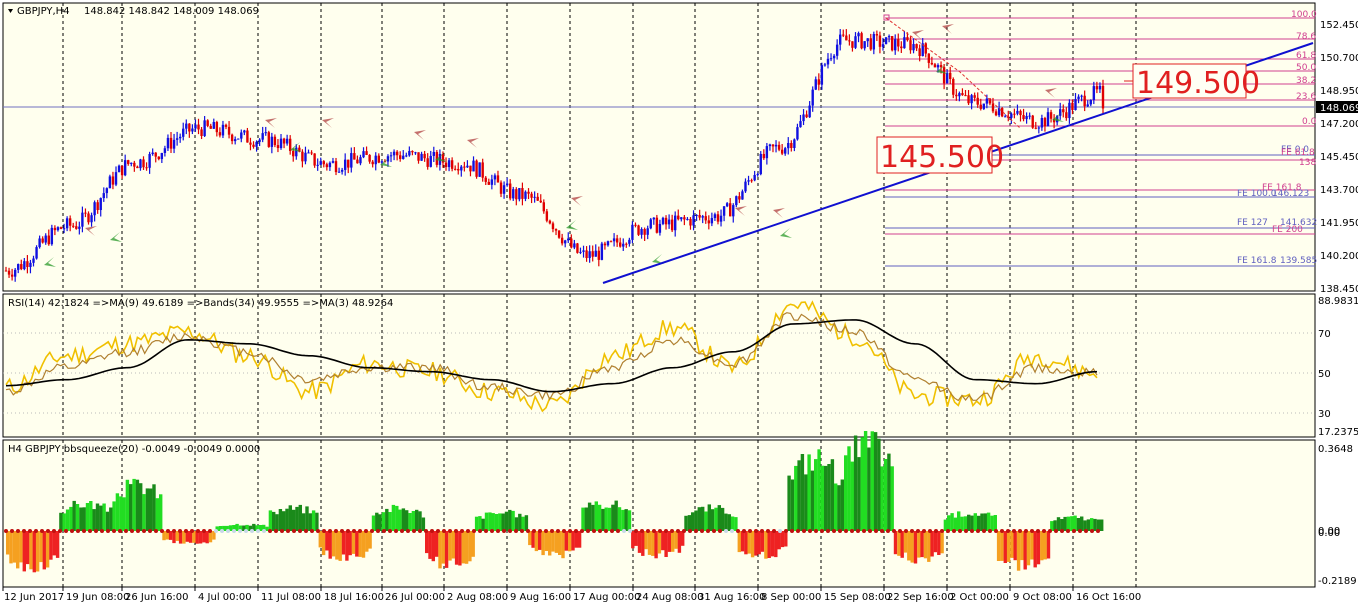 Image resolution: width=1358 pixels, height=608 pixels. I want to click on callout-149500: 149.500, so click(1192, 82).